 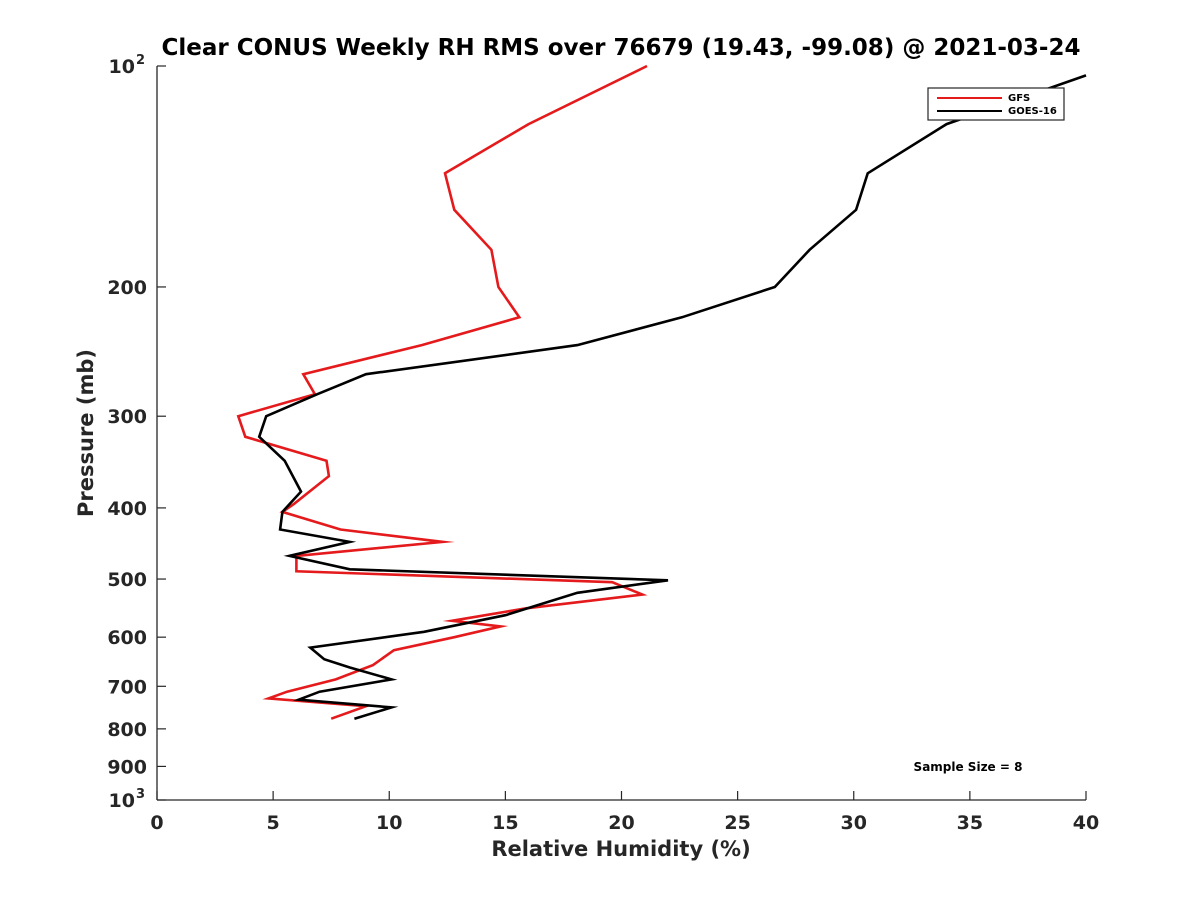 What do you see at coordinates (505, 823) in the screenshot?
I see `x-tick-label-15: 15` at bounding box center [505, 823].